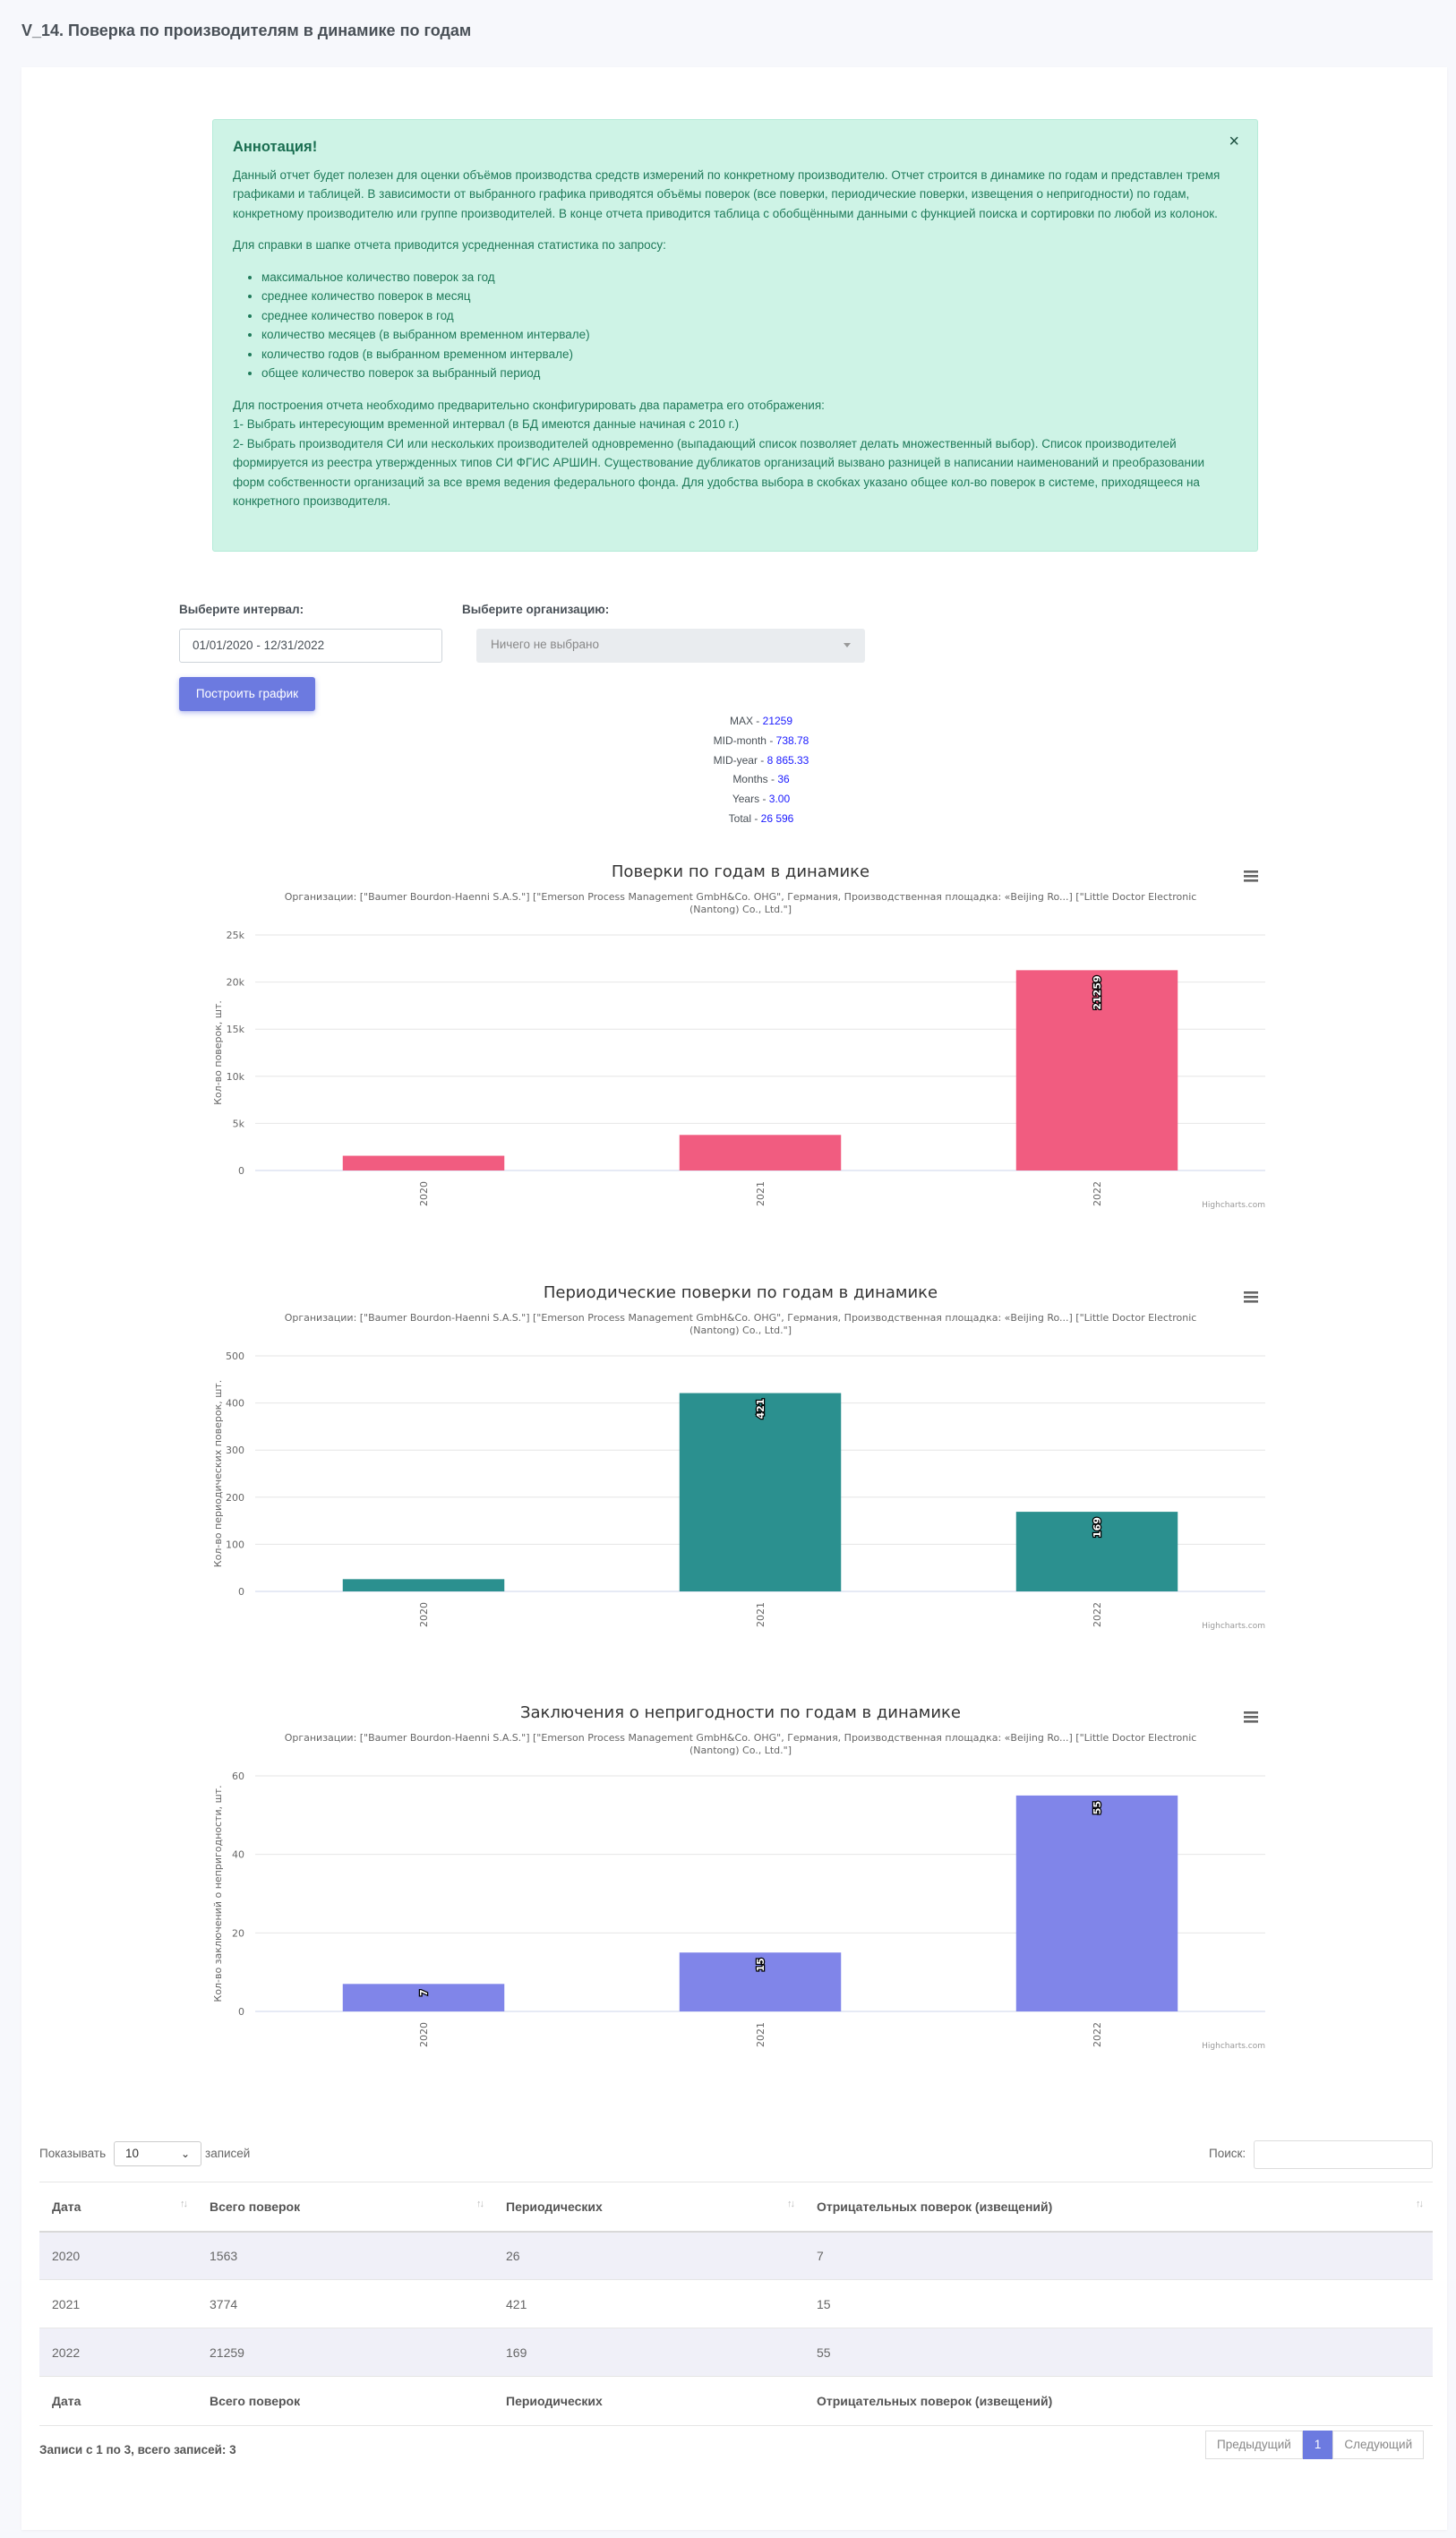  I want to click on table-cell: 169, so click(648, 2352).